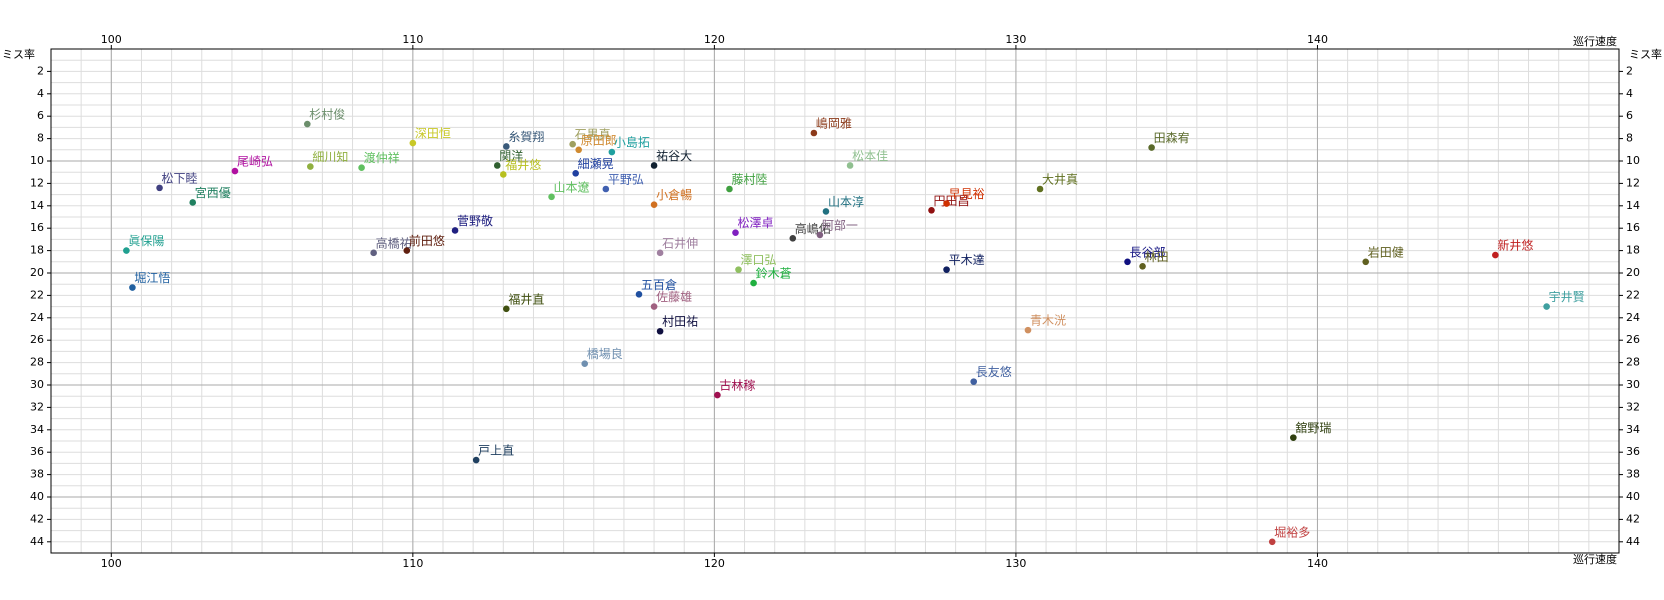 This screenshot has height=600, width=1664. I want to click on point-label: 長谷部, so click(1147, 251).